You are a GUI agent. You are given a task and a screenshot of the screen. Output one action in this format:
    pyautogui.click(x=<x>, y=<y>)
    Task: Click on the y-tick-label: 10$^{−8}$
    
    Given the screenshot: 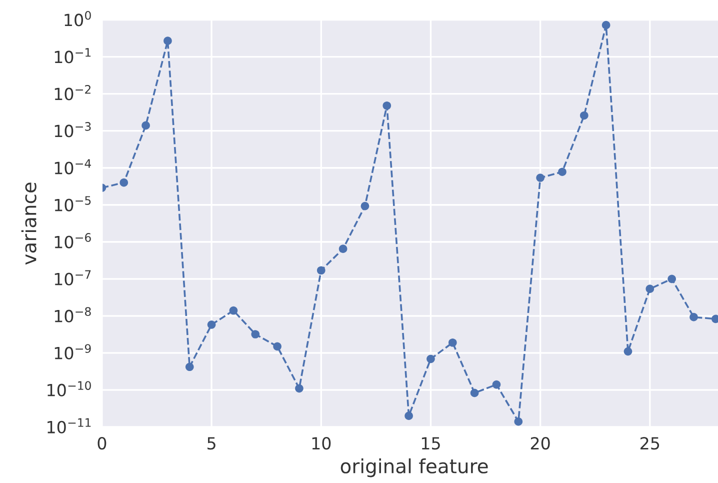 What is the action you would take?
    pyautogui.click(x=72, y=314)
    